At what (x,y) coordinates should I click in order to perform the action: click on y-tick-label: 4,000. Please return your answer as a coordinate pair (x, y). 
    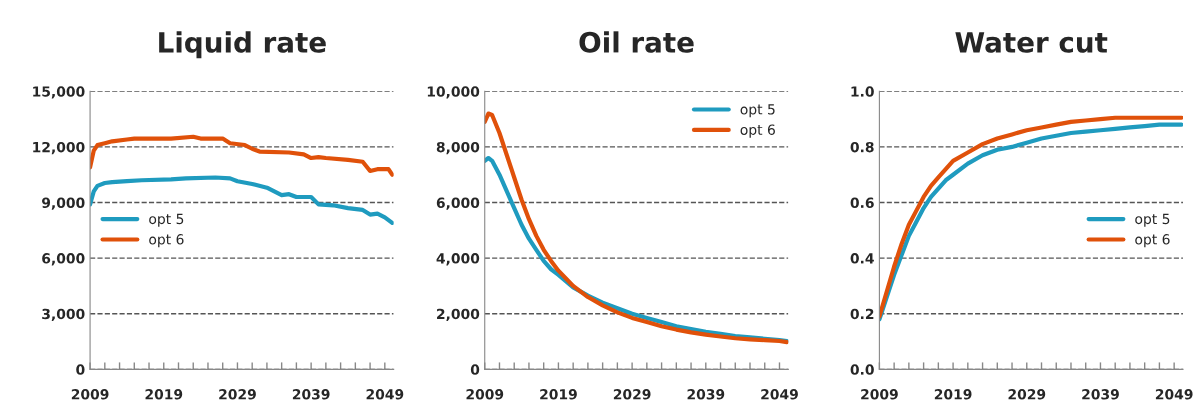
    Looking at the image, I should click on (458, 259).